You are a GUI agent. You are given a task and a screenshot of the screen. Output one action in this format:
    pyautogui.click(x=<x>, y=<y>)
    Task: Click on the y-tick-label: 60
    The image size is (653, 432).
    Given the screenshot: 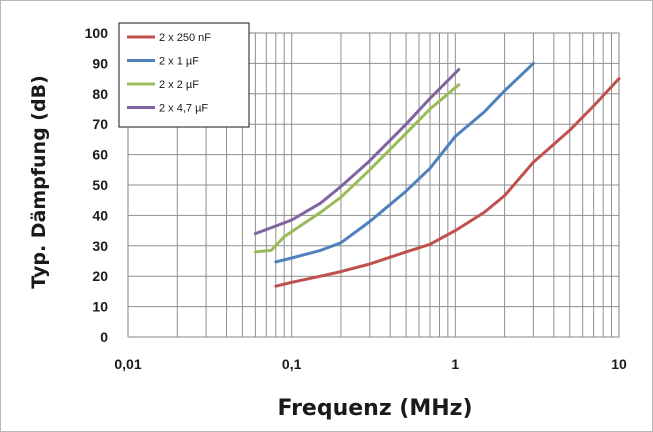 What is the action you would take?
    pyautogui.click(x=100, y=155)
    